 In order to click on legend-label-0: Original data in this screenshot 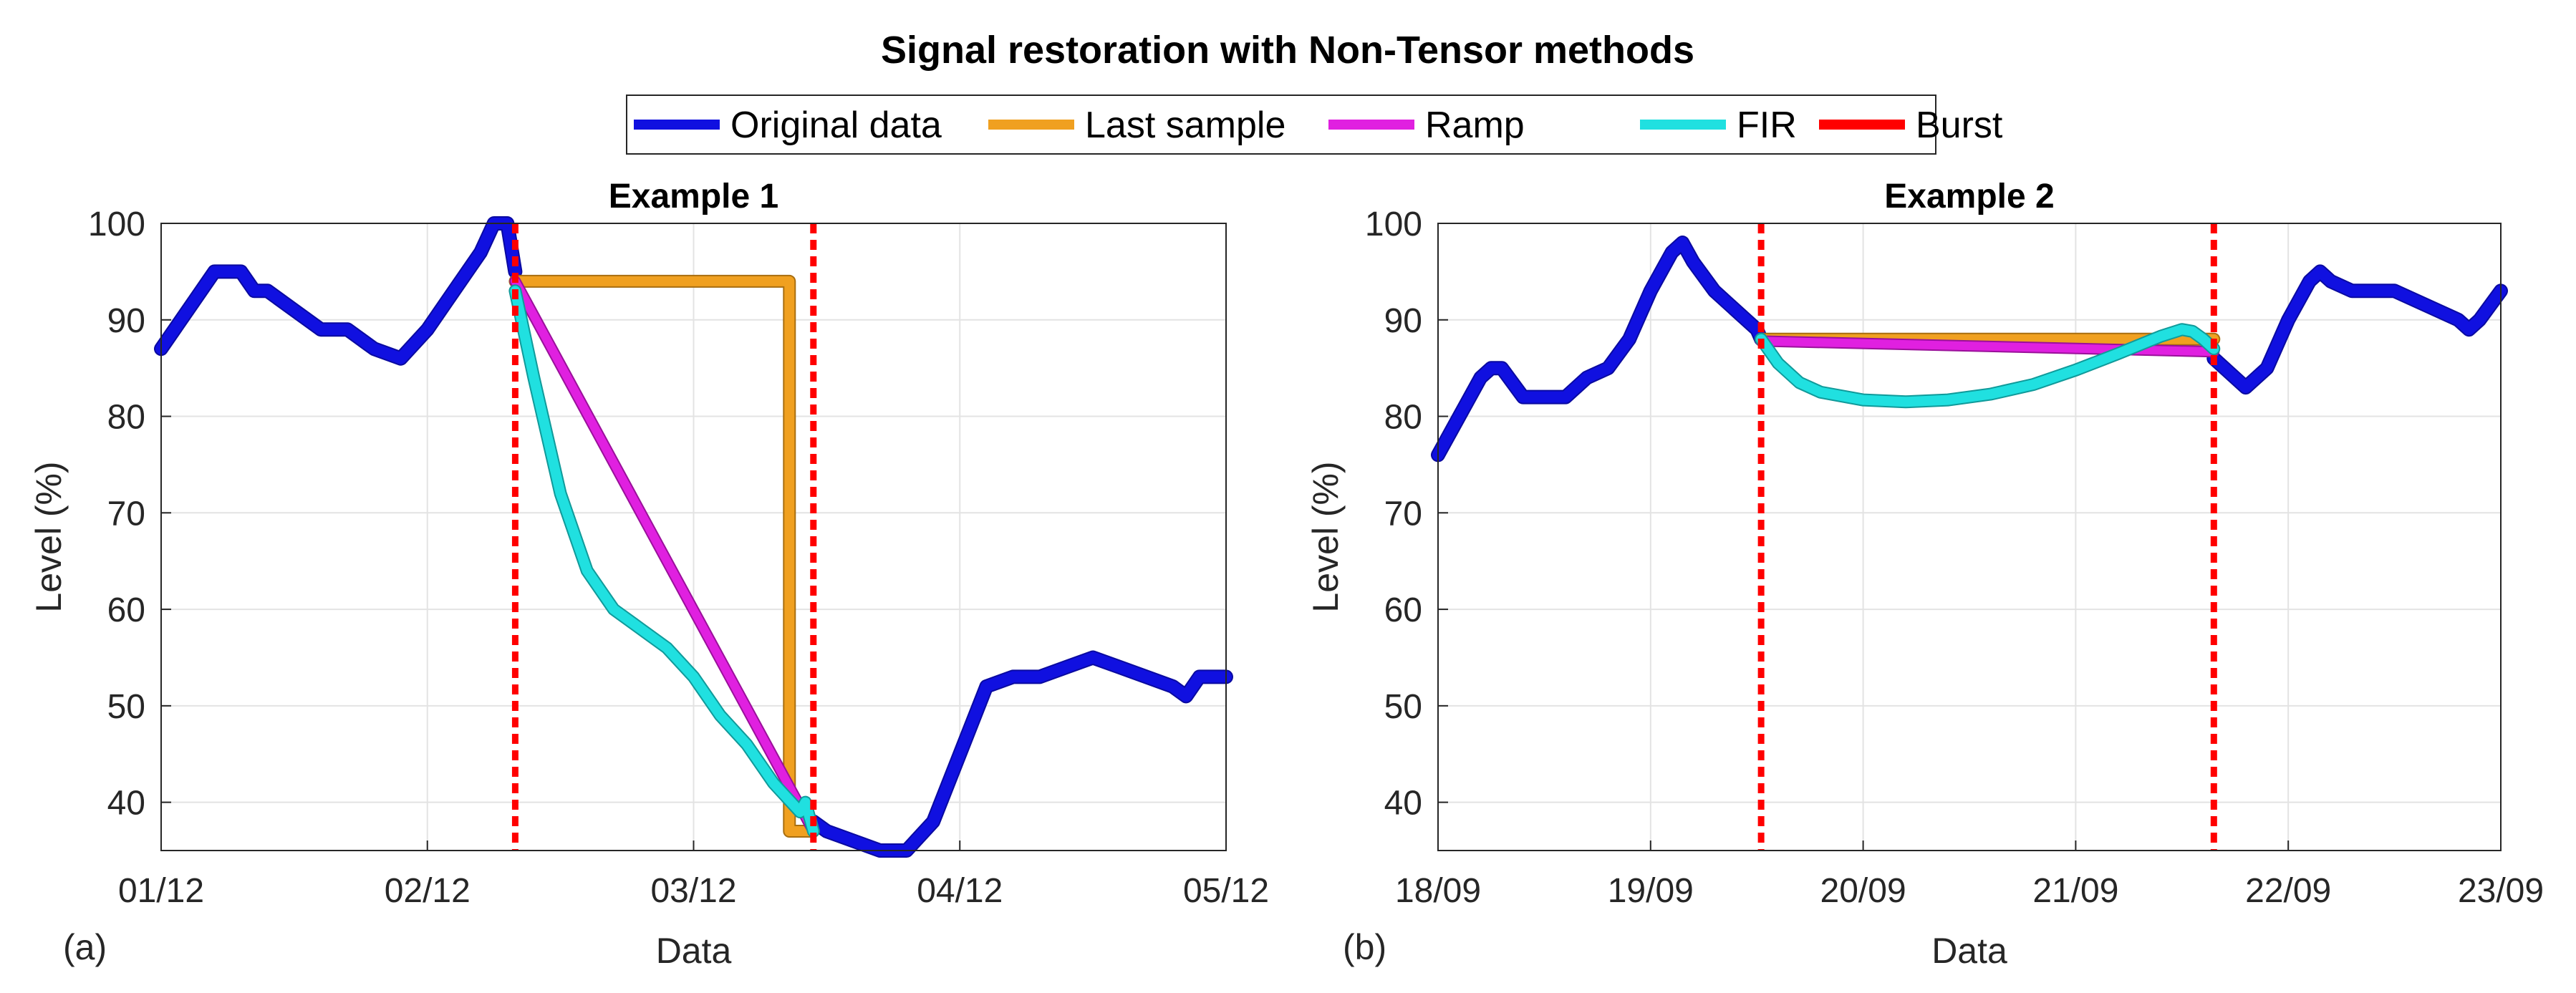, I will do `click(836, 125)`.